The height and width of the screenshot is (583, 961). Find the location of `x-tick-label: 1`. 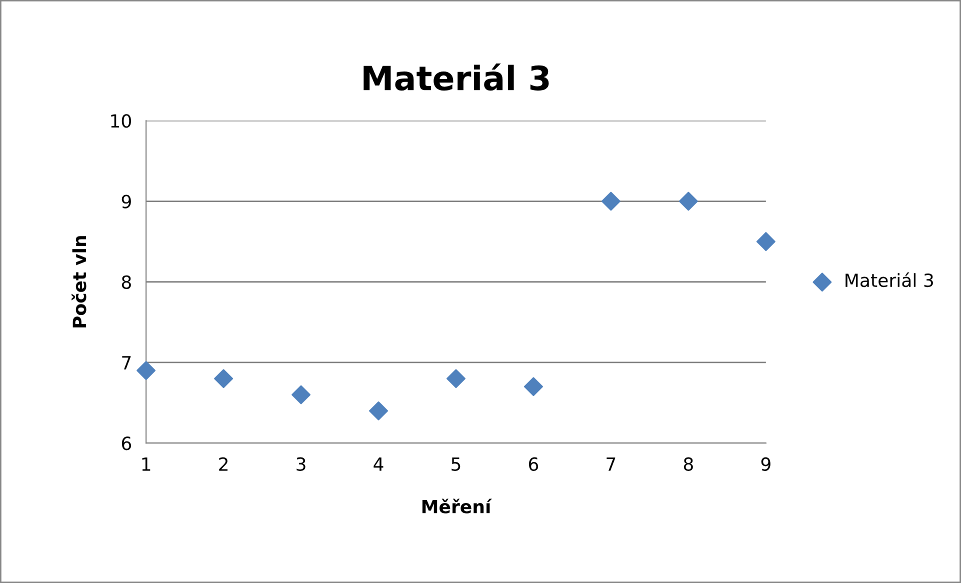

x-tick-label: 1 is located at coordinates (146, 464).